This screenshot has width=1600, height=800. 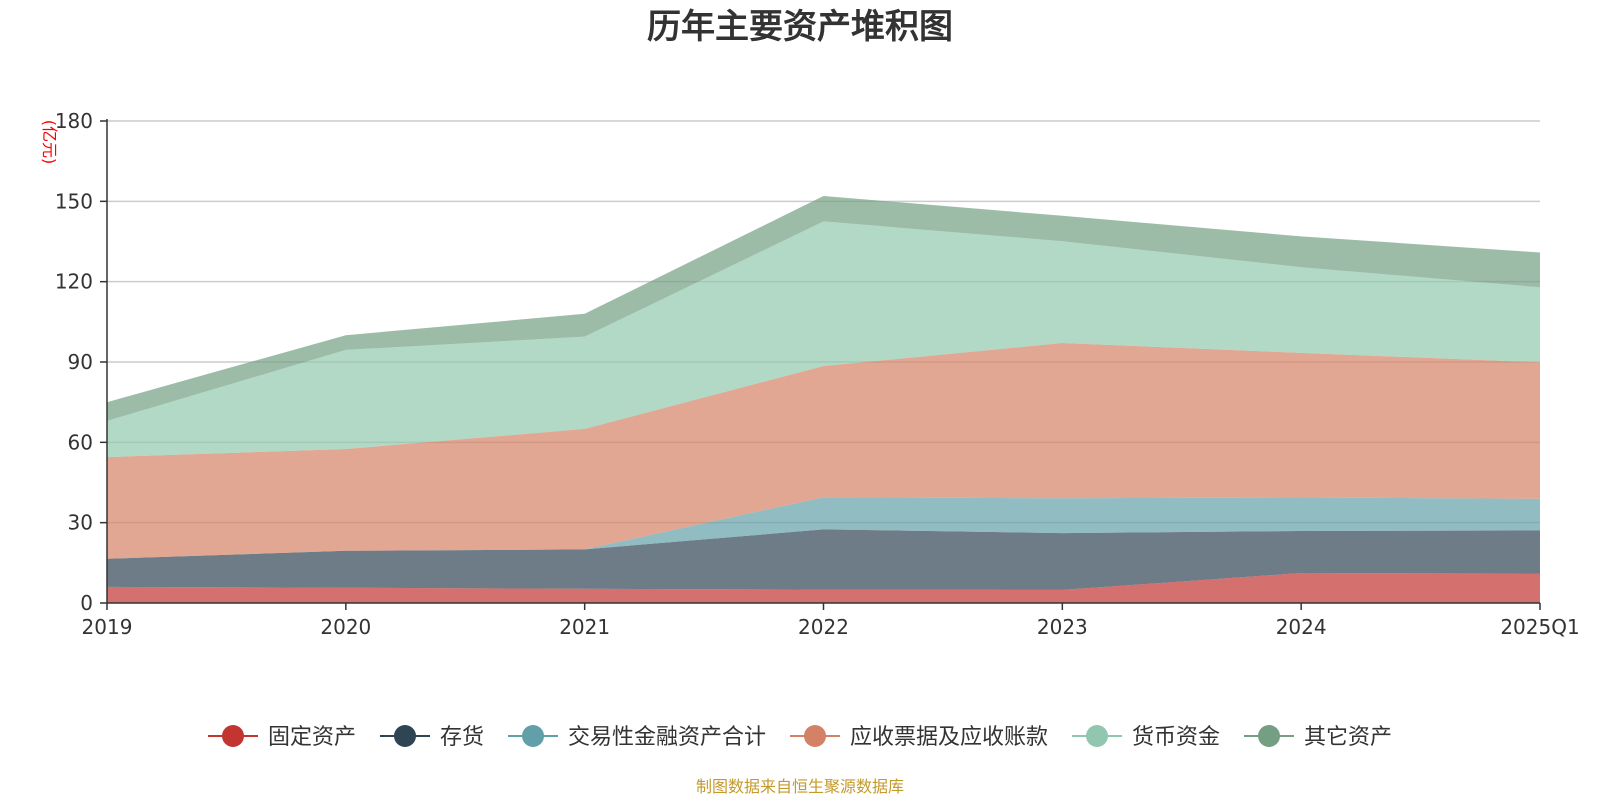 What do you see at coordinates (80, 362) in the screenshot?
I see `y-tick-label: 90` at bounding box center [80, 362].